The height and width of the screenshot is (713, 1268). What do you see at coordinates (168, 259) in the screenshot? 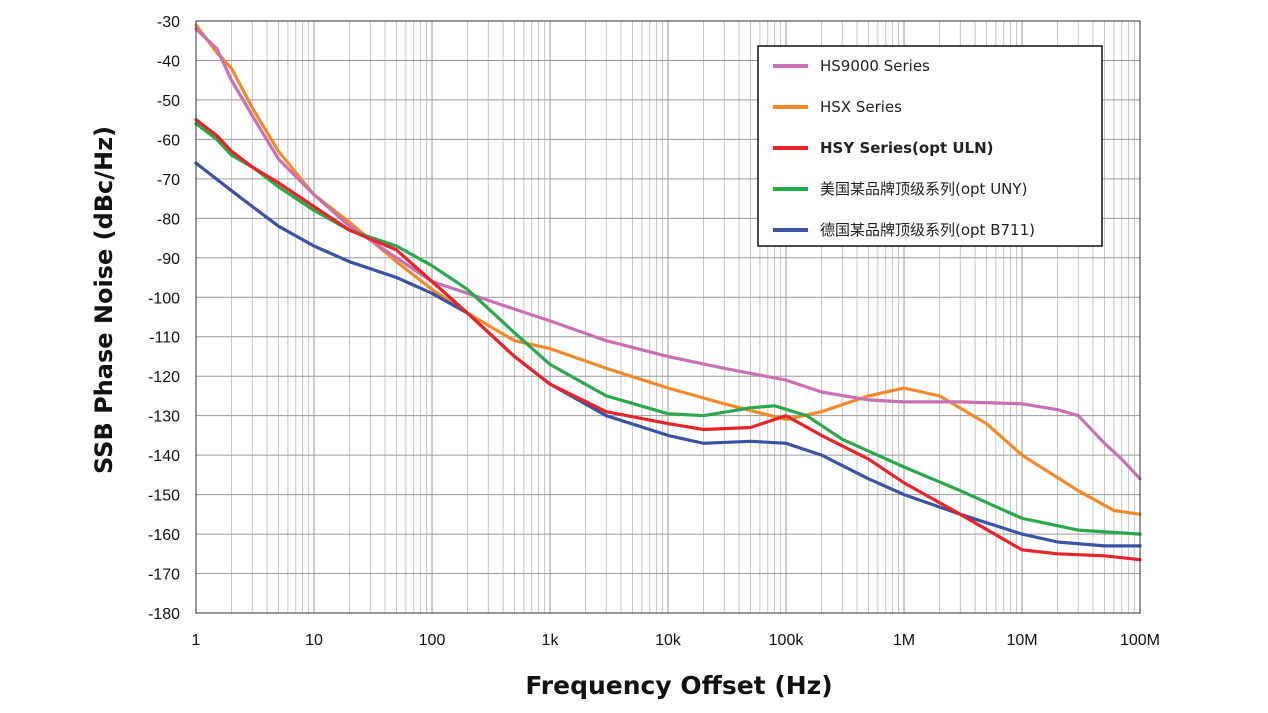
I see `y-tick-label: -90` at bounding box center [168, 259].